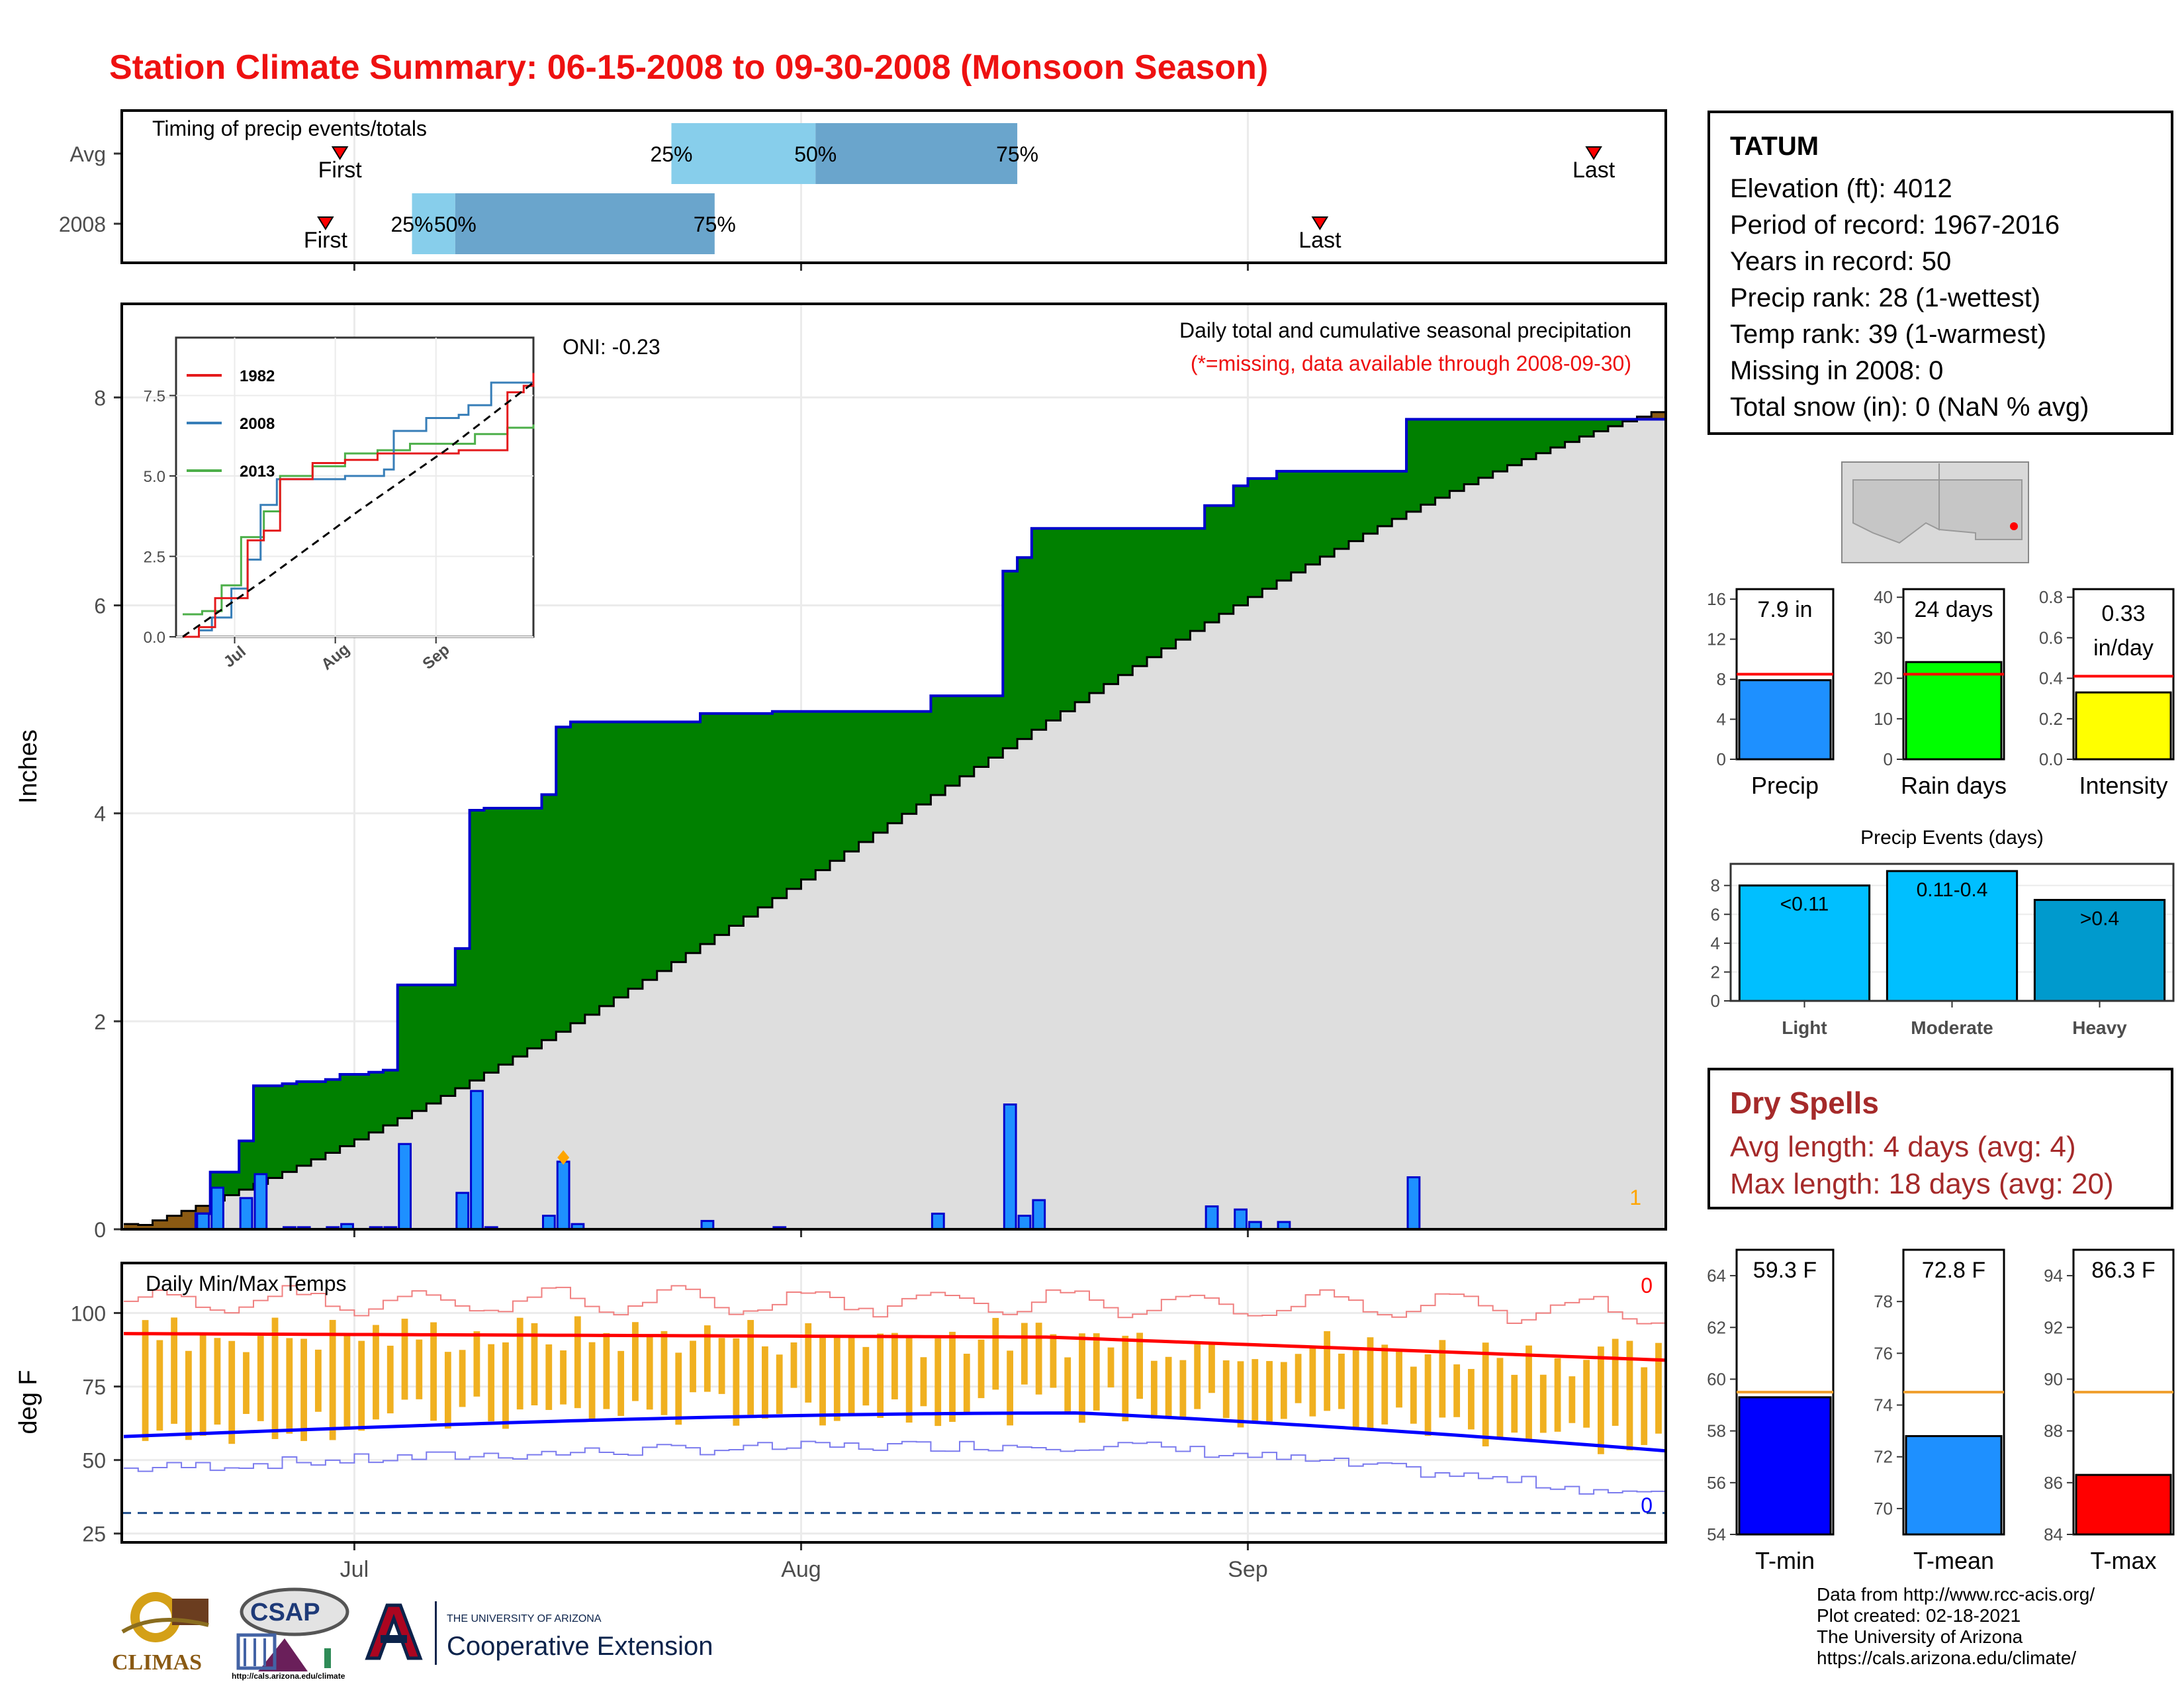 The width and height of the screenshot is (2184, 1688). Describe the element at coordinates (2053, 1327) in the screenshot. I see `tmax-y-tick-label: 92` at that location.